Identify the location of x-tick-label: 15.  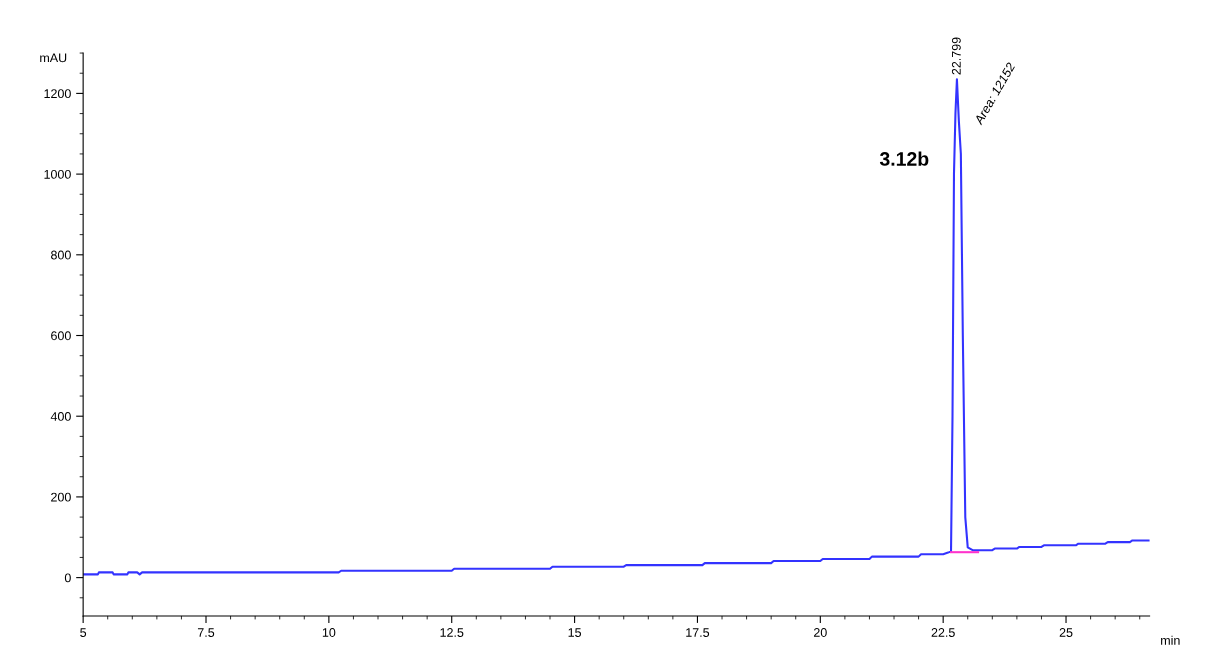
(575, 632).